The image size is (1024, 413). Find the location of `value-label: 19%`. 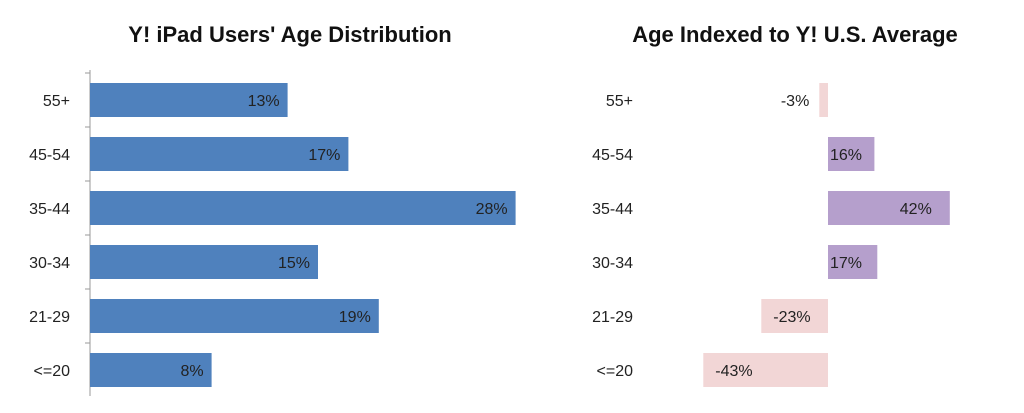

value-label: 19% is located at coordinates (355, 317).